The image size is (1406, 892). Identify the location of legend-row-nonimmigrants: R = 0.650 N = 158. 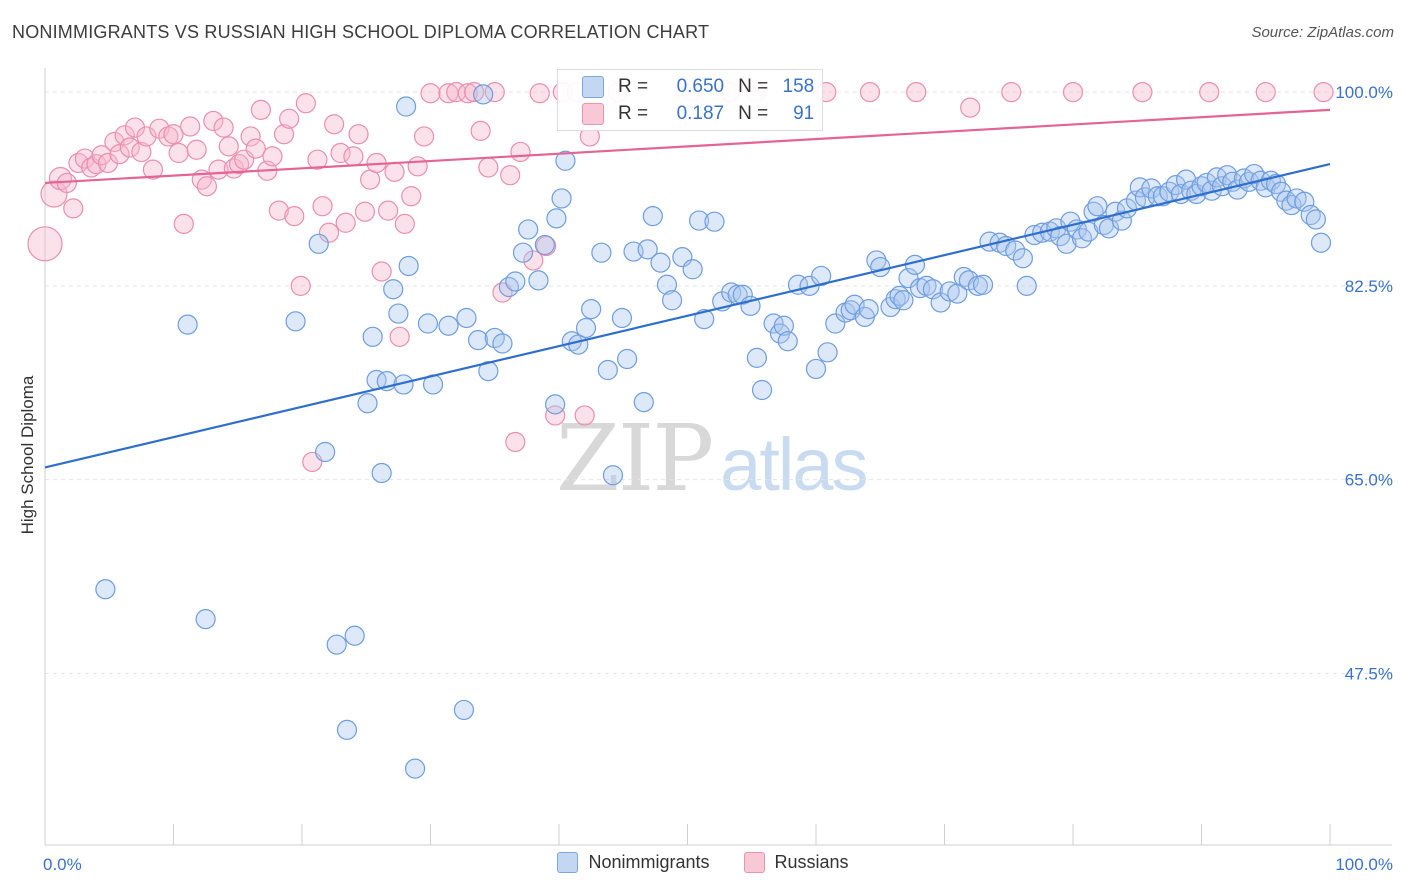
(686, 87).